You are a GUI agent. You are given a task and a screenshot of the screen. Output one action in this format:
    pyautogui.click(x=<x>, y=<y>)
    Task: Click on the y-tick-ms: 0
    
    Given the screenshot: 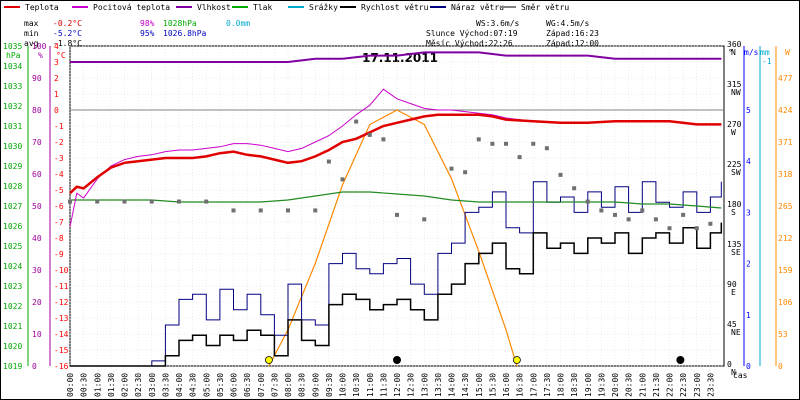 What is the action you would take?
    pyautogui.click(x=748, y=366)
    